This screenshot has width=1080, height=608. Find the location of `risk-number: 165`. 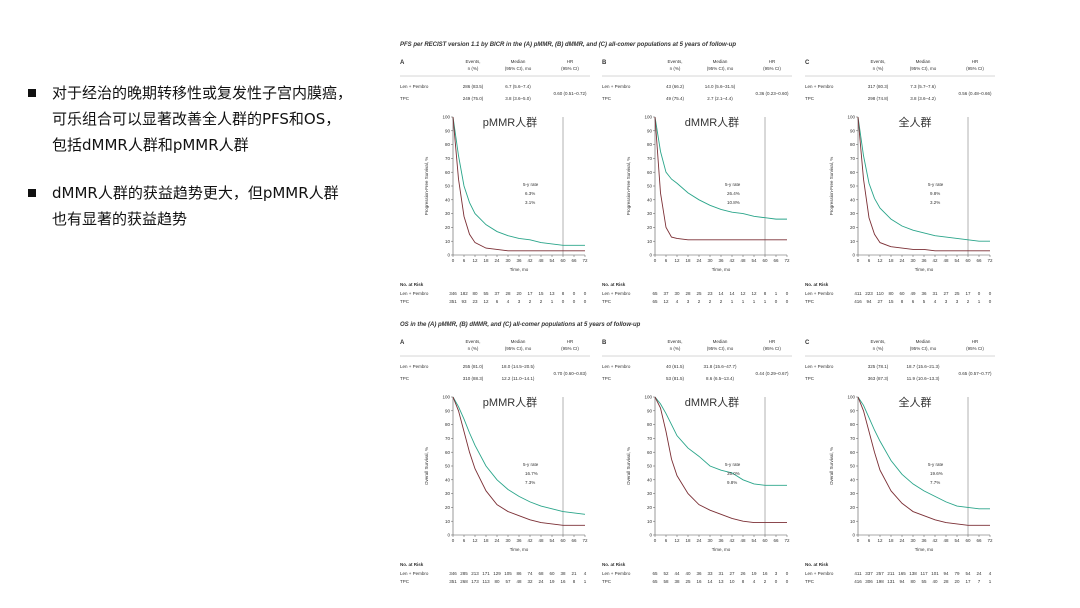

risk-number: 165 is located at coordinates (902, 573).